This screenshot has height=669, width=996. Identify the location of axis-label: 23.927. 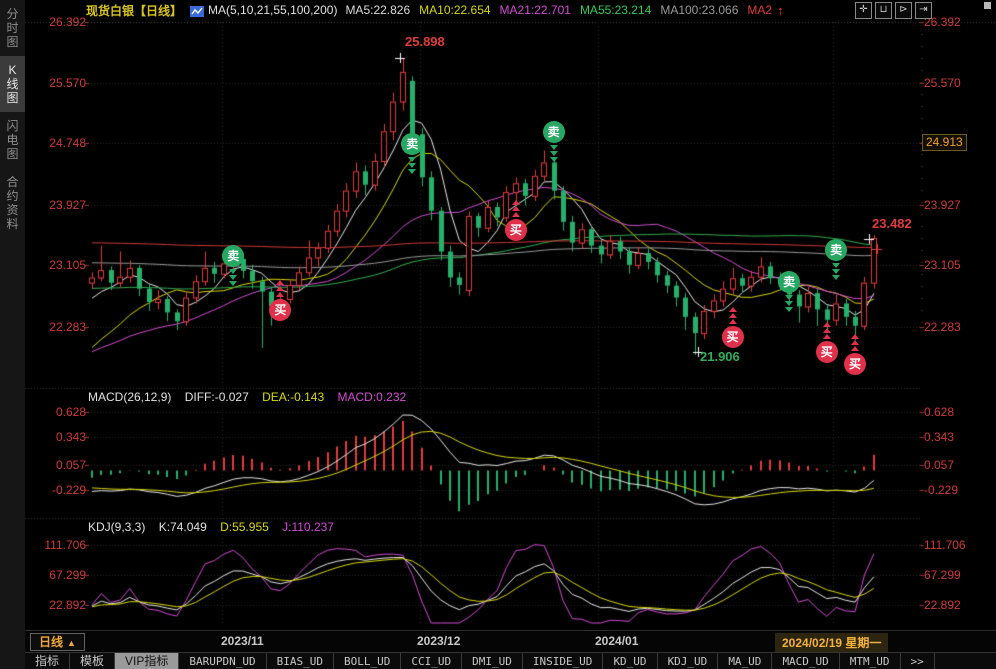
(942, 205).